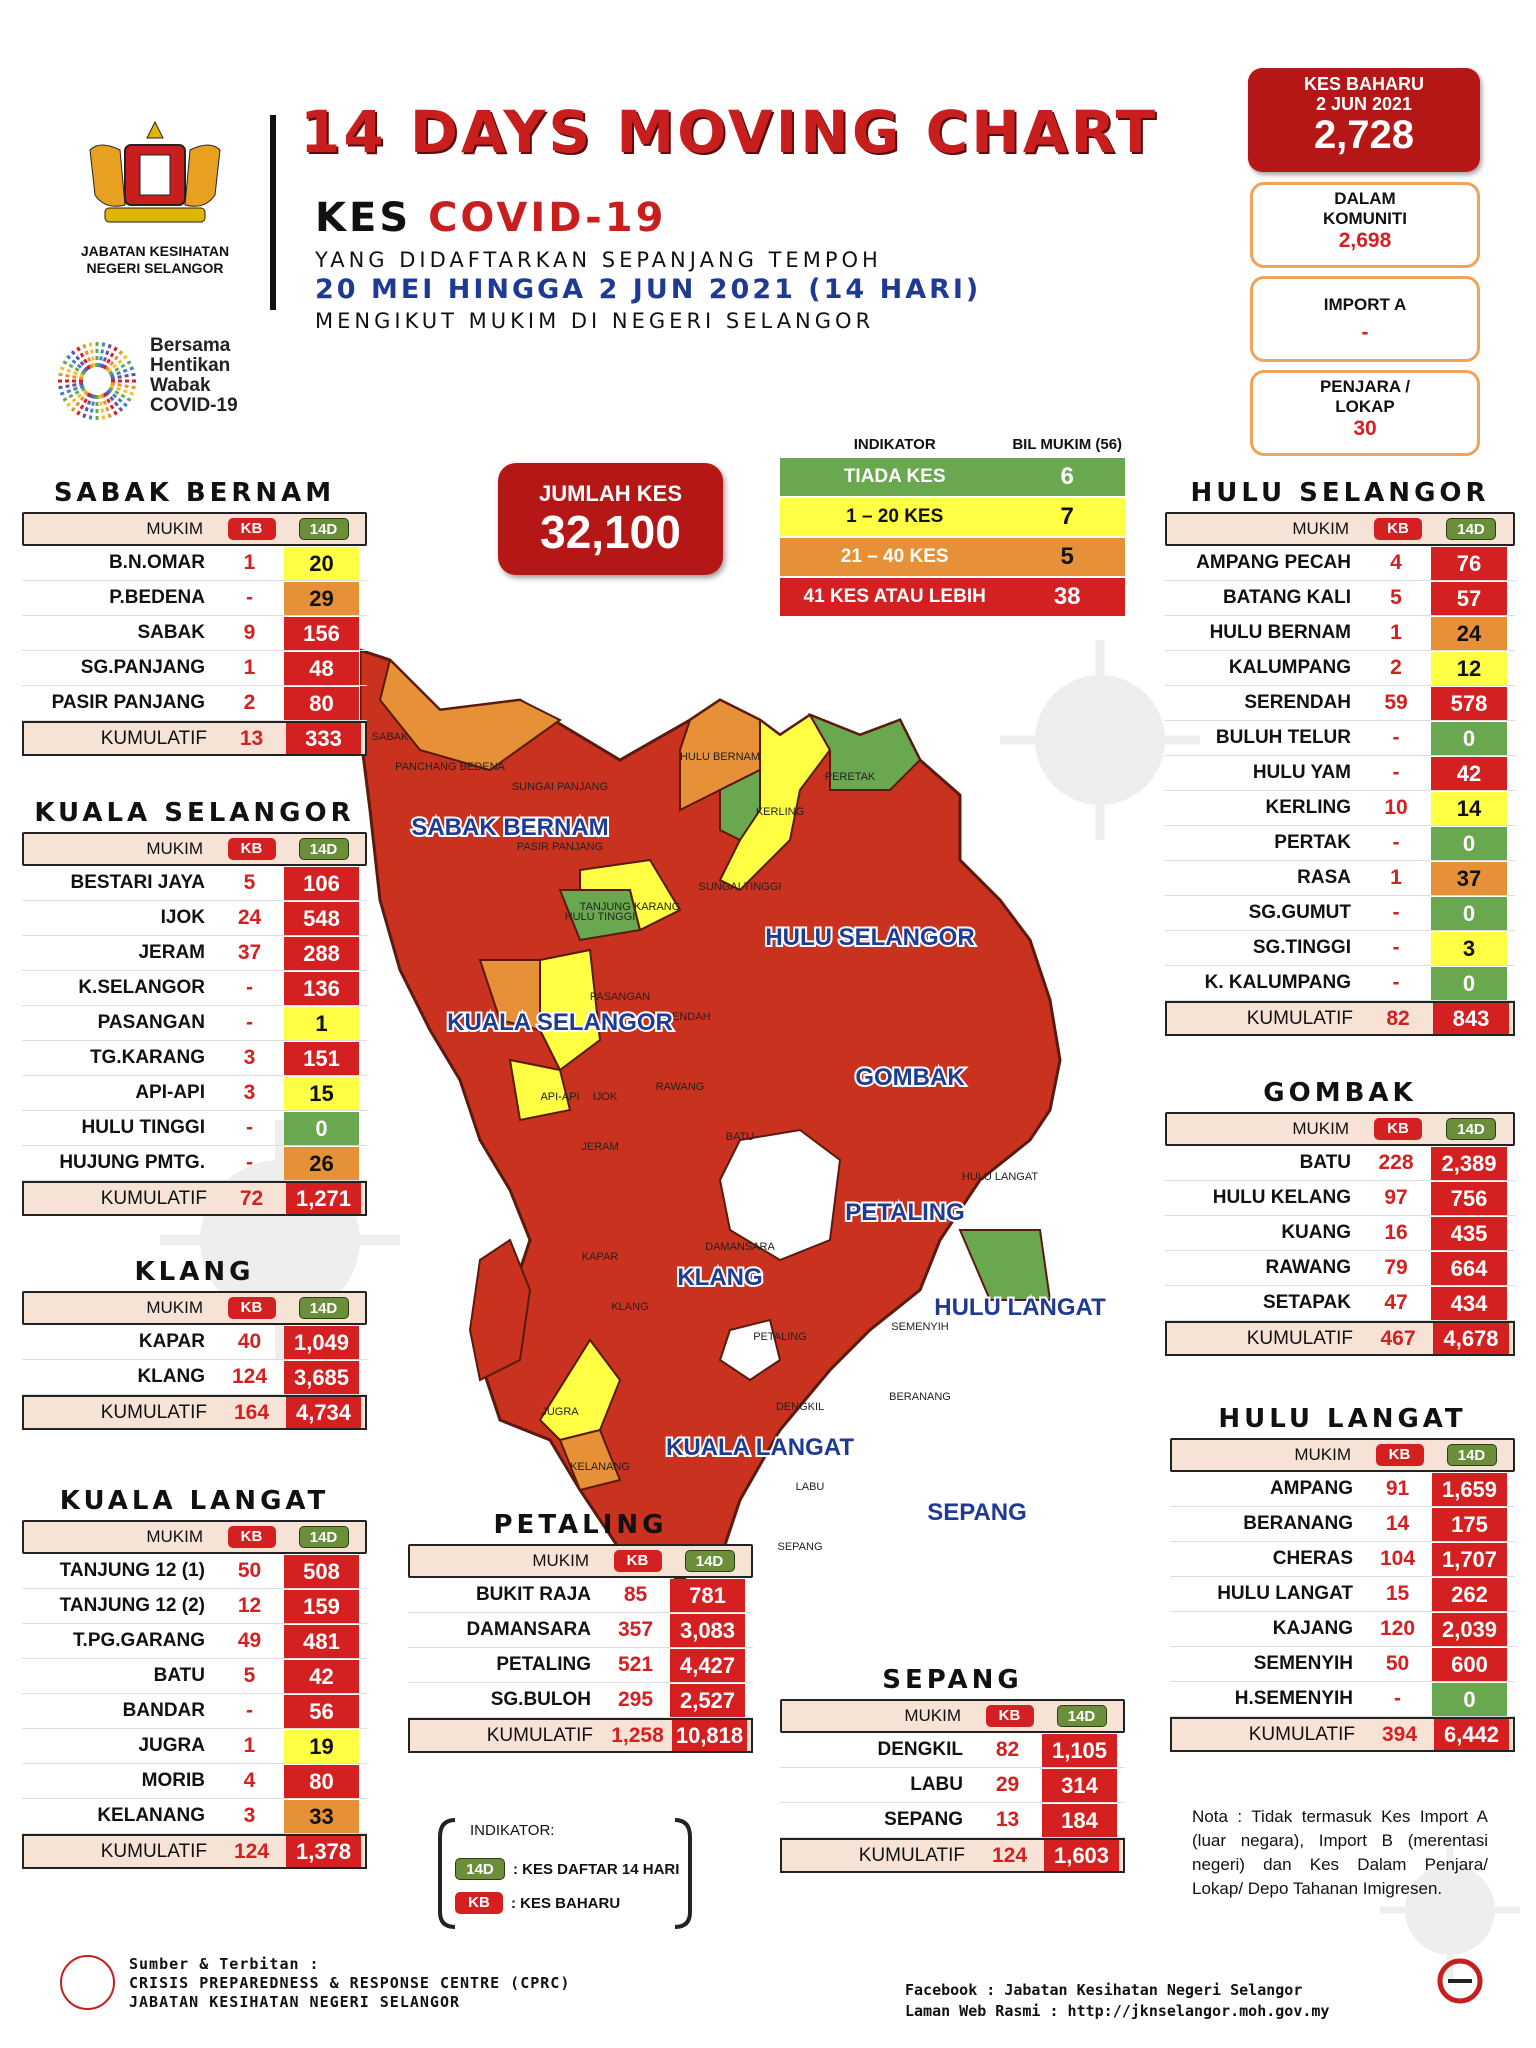 The image size is (1536, 2048). What do you see at coordinates (190, 365) in the screenshot?
I see `campaign-line-2: Hentikan` at bounding box center [190, 365].